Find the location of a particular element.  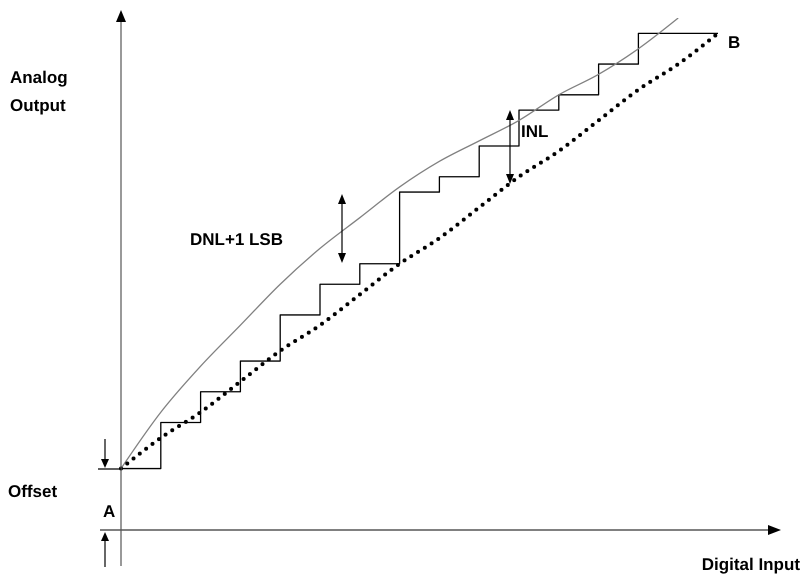

text: Offset is located at coordinates (33, 492).